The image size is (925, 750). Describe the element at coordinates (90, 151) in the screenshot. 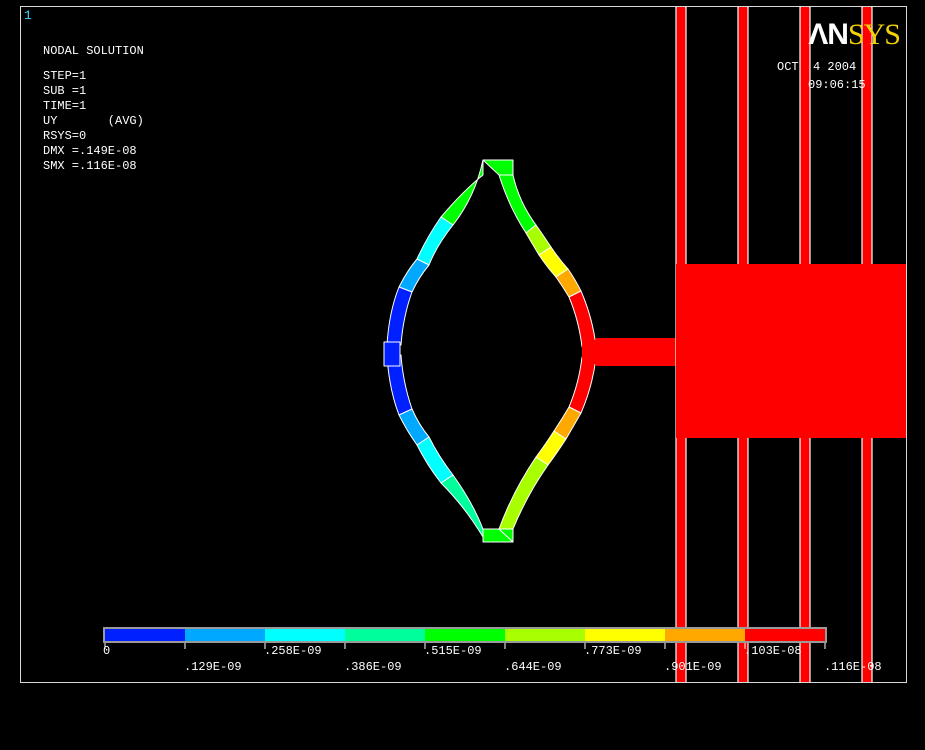

I see `info-line-dmx: DMX =.149E-08` at that location.